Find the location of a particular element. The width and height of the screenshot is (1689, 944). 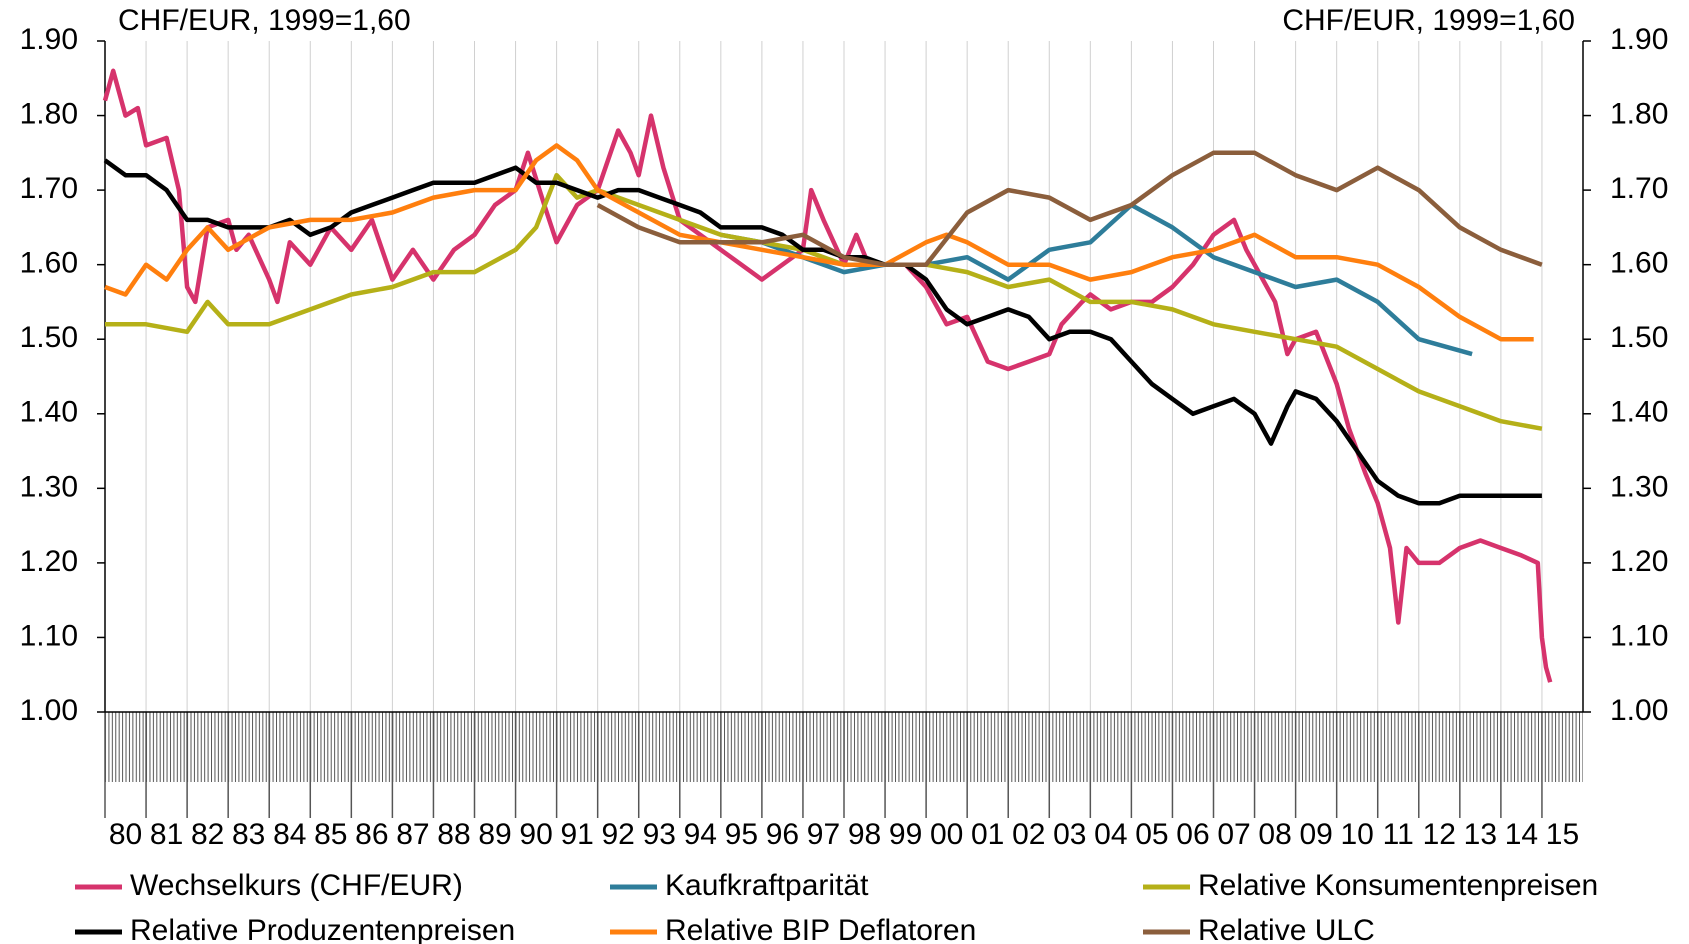

x-tick-label: 85 is located at coordinates (330, 834).